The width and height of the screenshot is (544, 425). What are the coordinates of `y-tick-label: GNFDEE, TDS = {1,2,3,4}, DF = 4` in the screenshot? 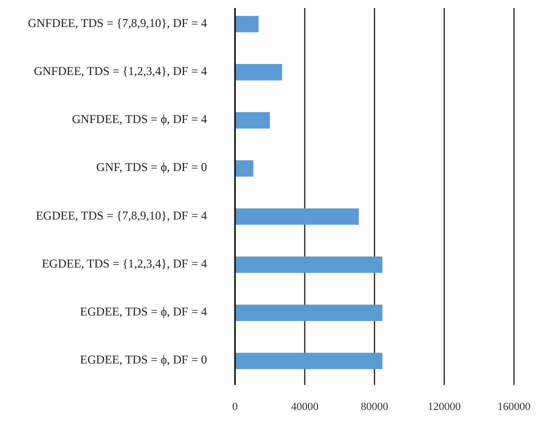 It's located at (120, 71).